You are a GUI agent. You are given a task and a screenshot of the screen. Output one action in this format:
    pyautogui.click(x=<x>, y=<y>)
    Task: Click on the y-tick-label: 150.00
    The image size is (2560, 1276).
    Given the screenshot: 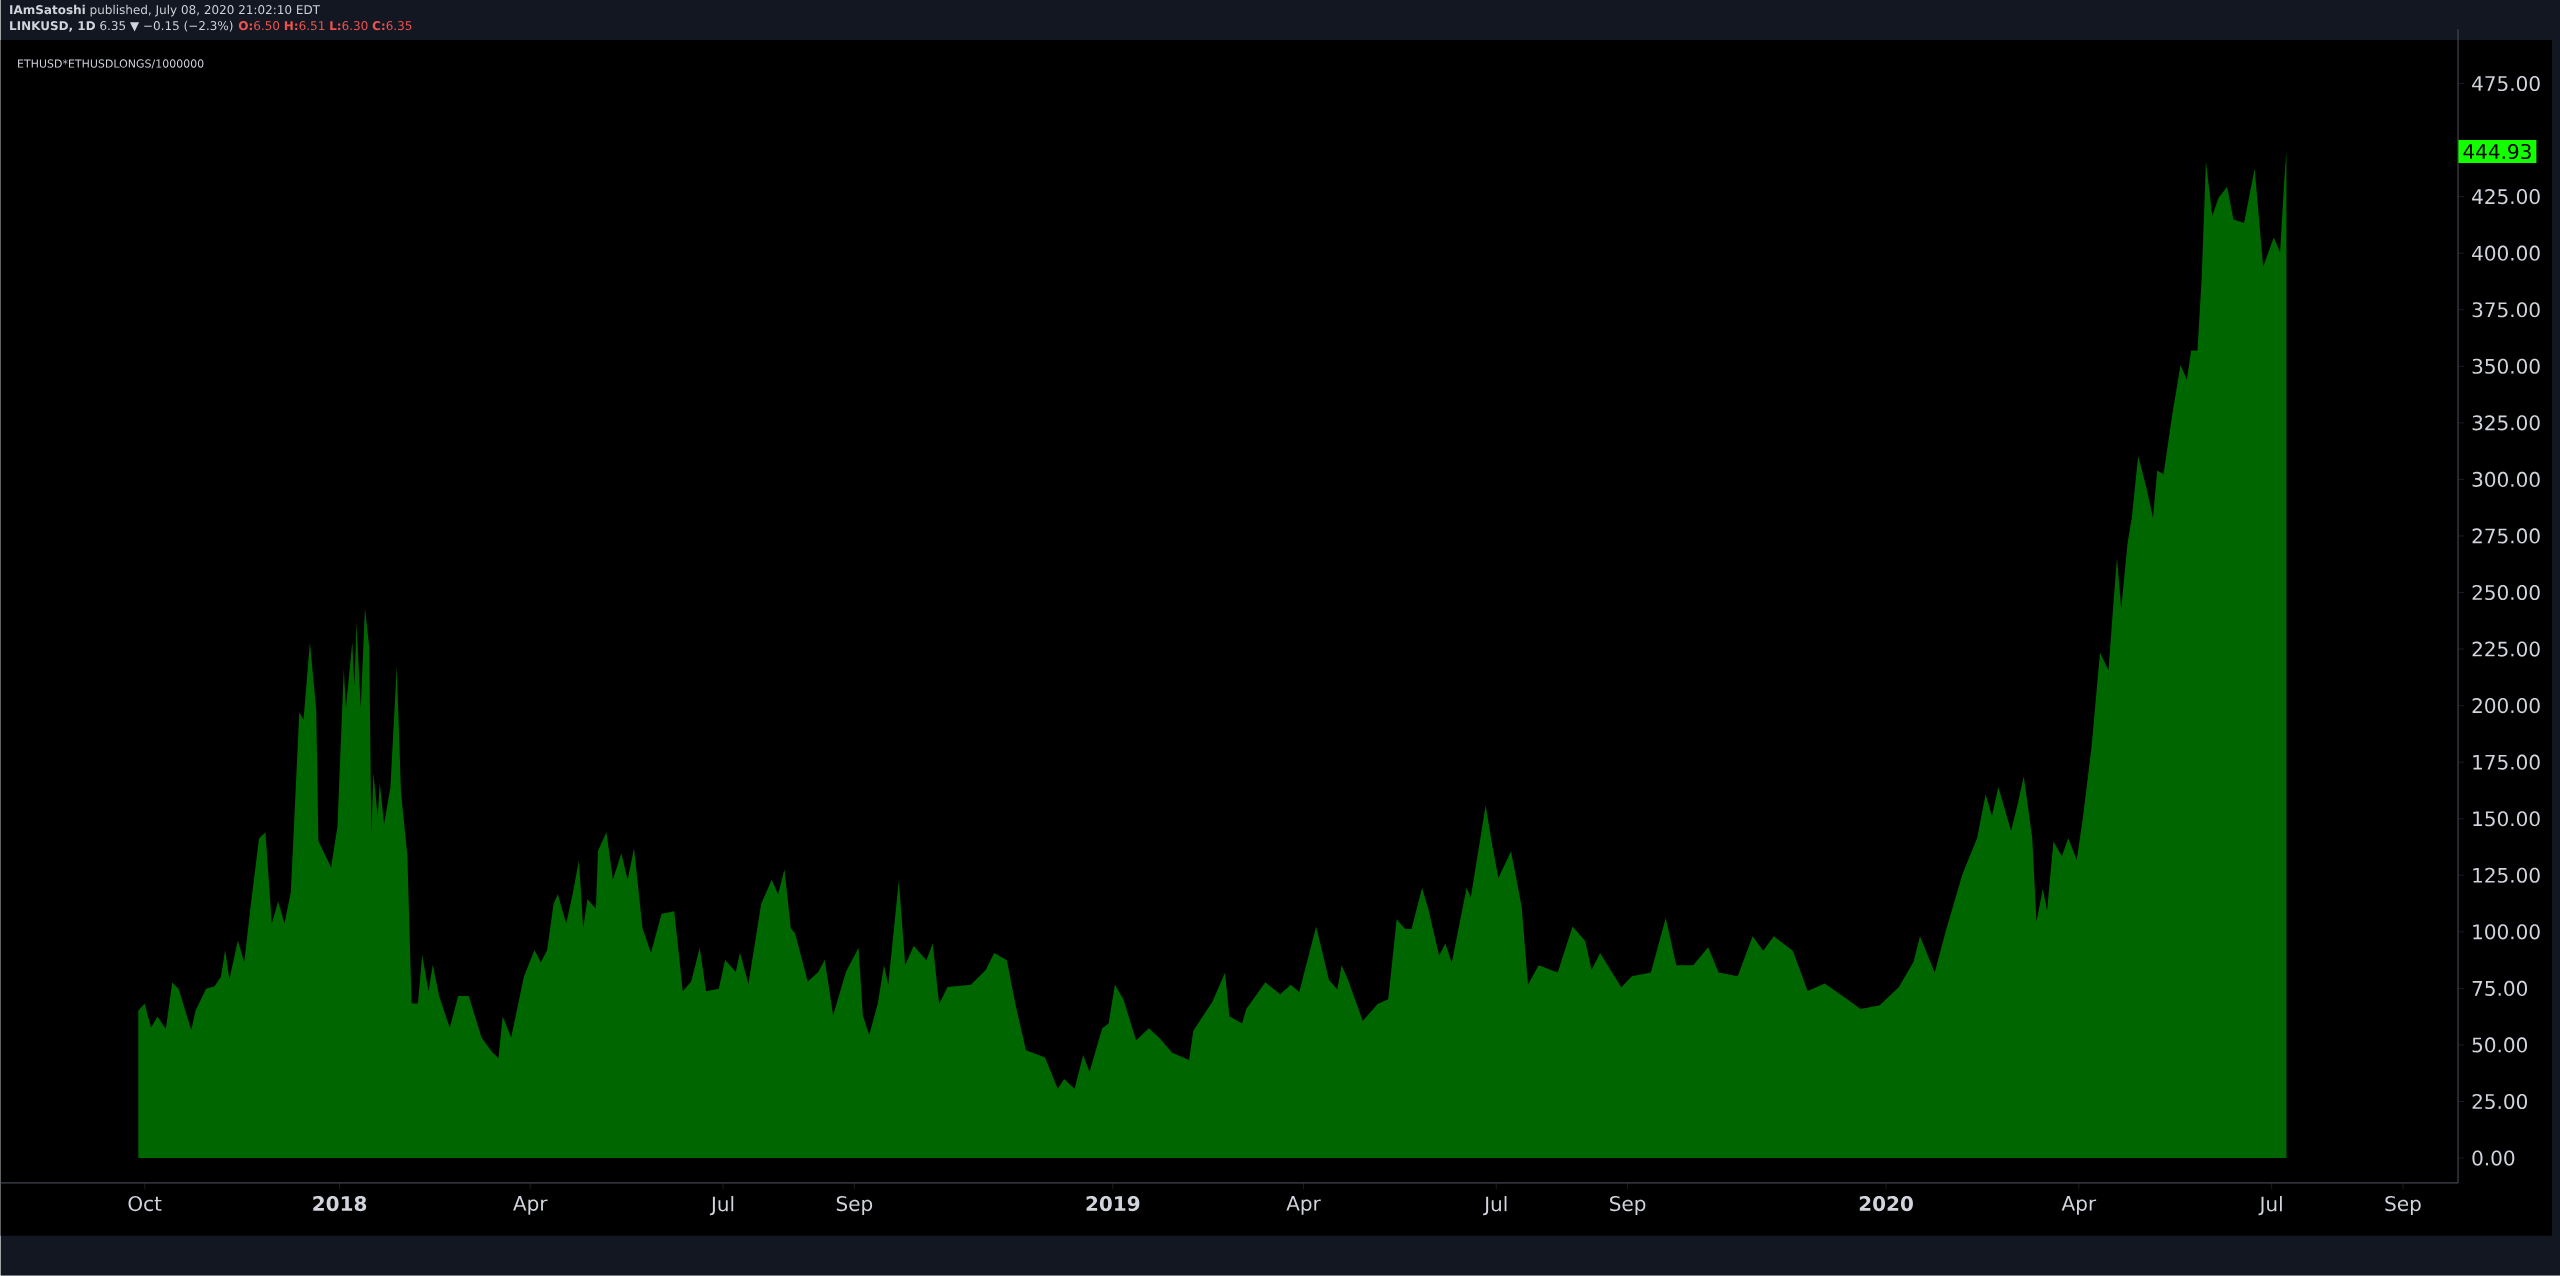 What is the action you would take?
    pyautogui.click(x=2506, y=819)
    